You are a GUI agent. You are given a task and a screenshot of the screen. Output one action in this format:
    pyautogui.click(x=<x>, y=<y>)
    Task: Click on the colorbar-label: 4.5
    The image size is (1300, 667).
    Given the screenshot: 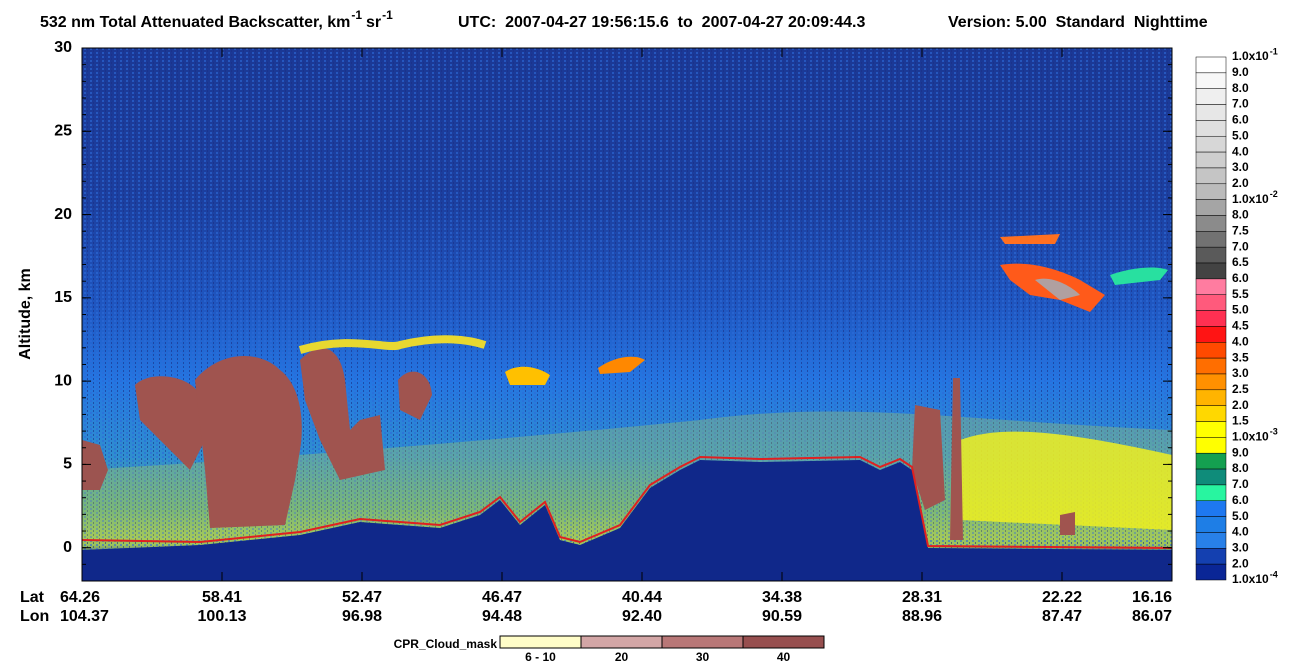 What is the action you would take?
    pyautogui.click(x=1240, y=326)
    